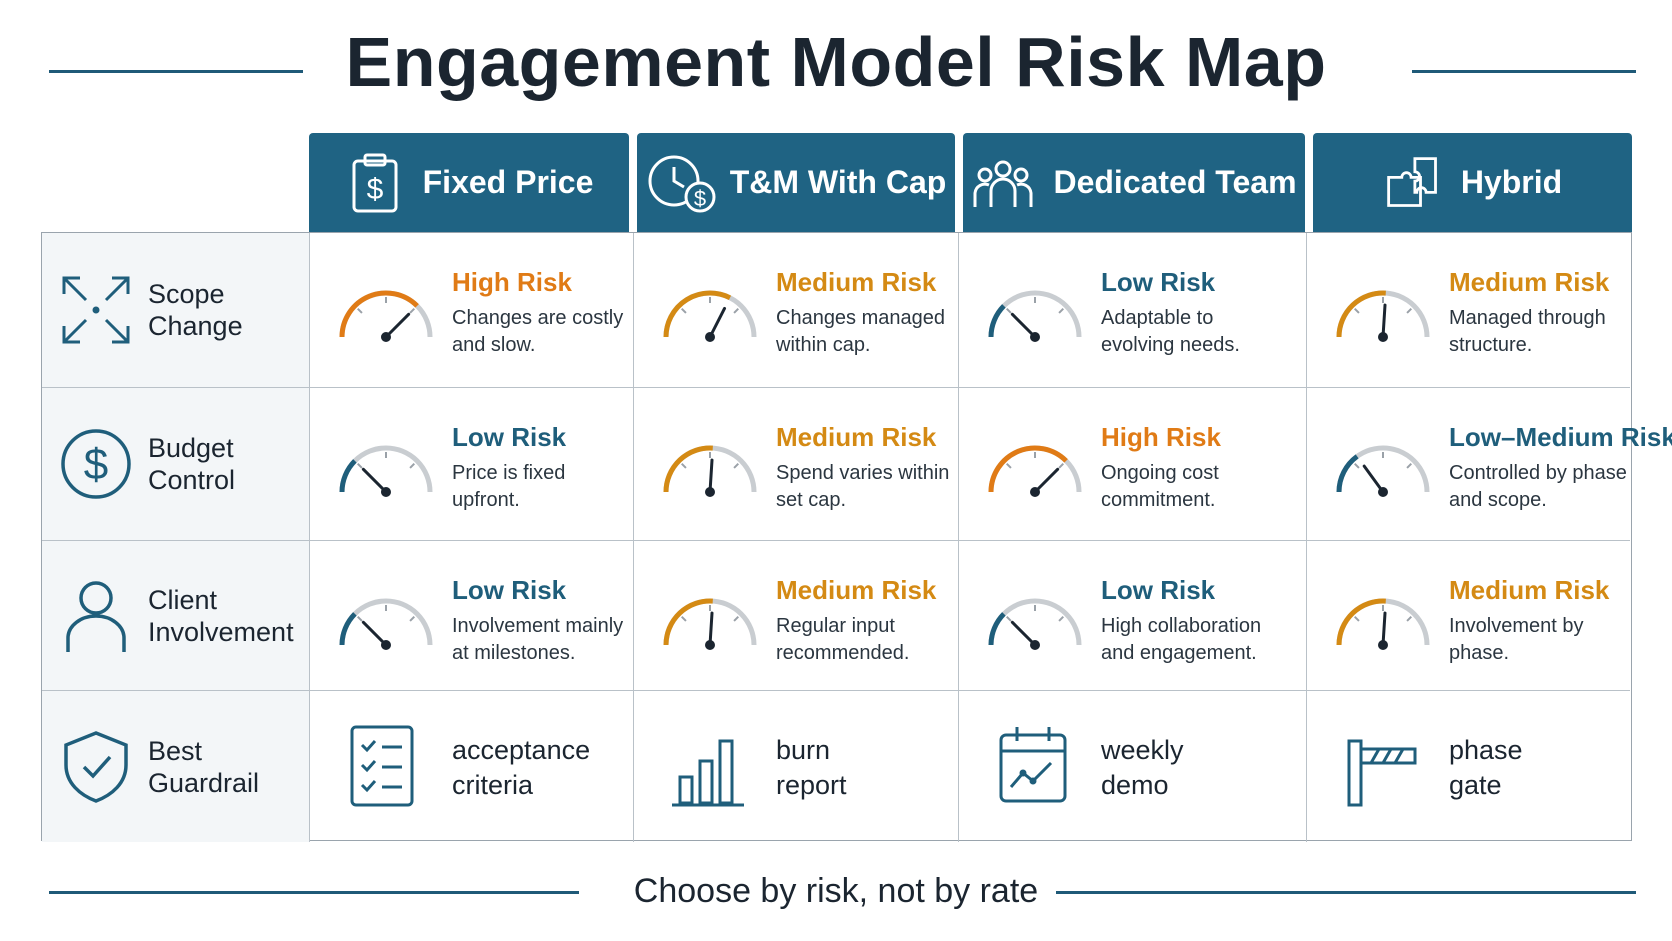 The width and height of the screenshot is (1672, 941). I want to click on footer-rule-left, so click(314, 892).